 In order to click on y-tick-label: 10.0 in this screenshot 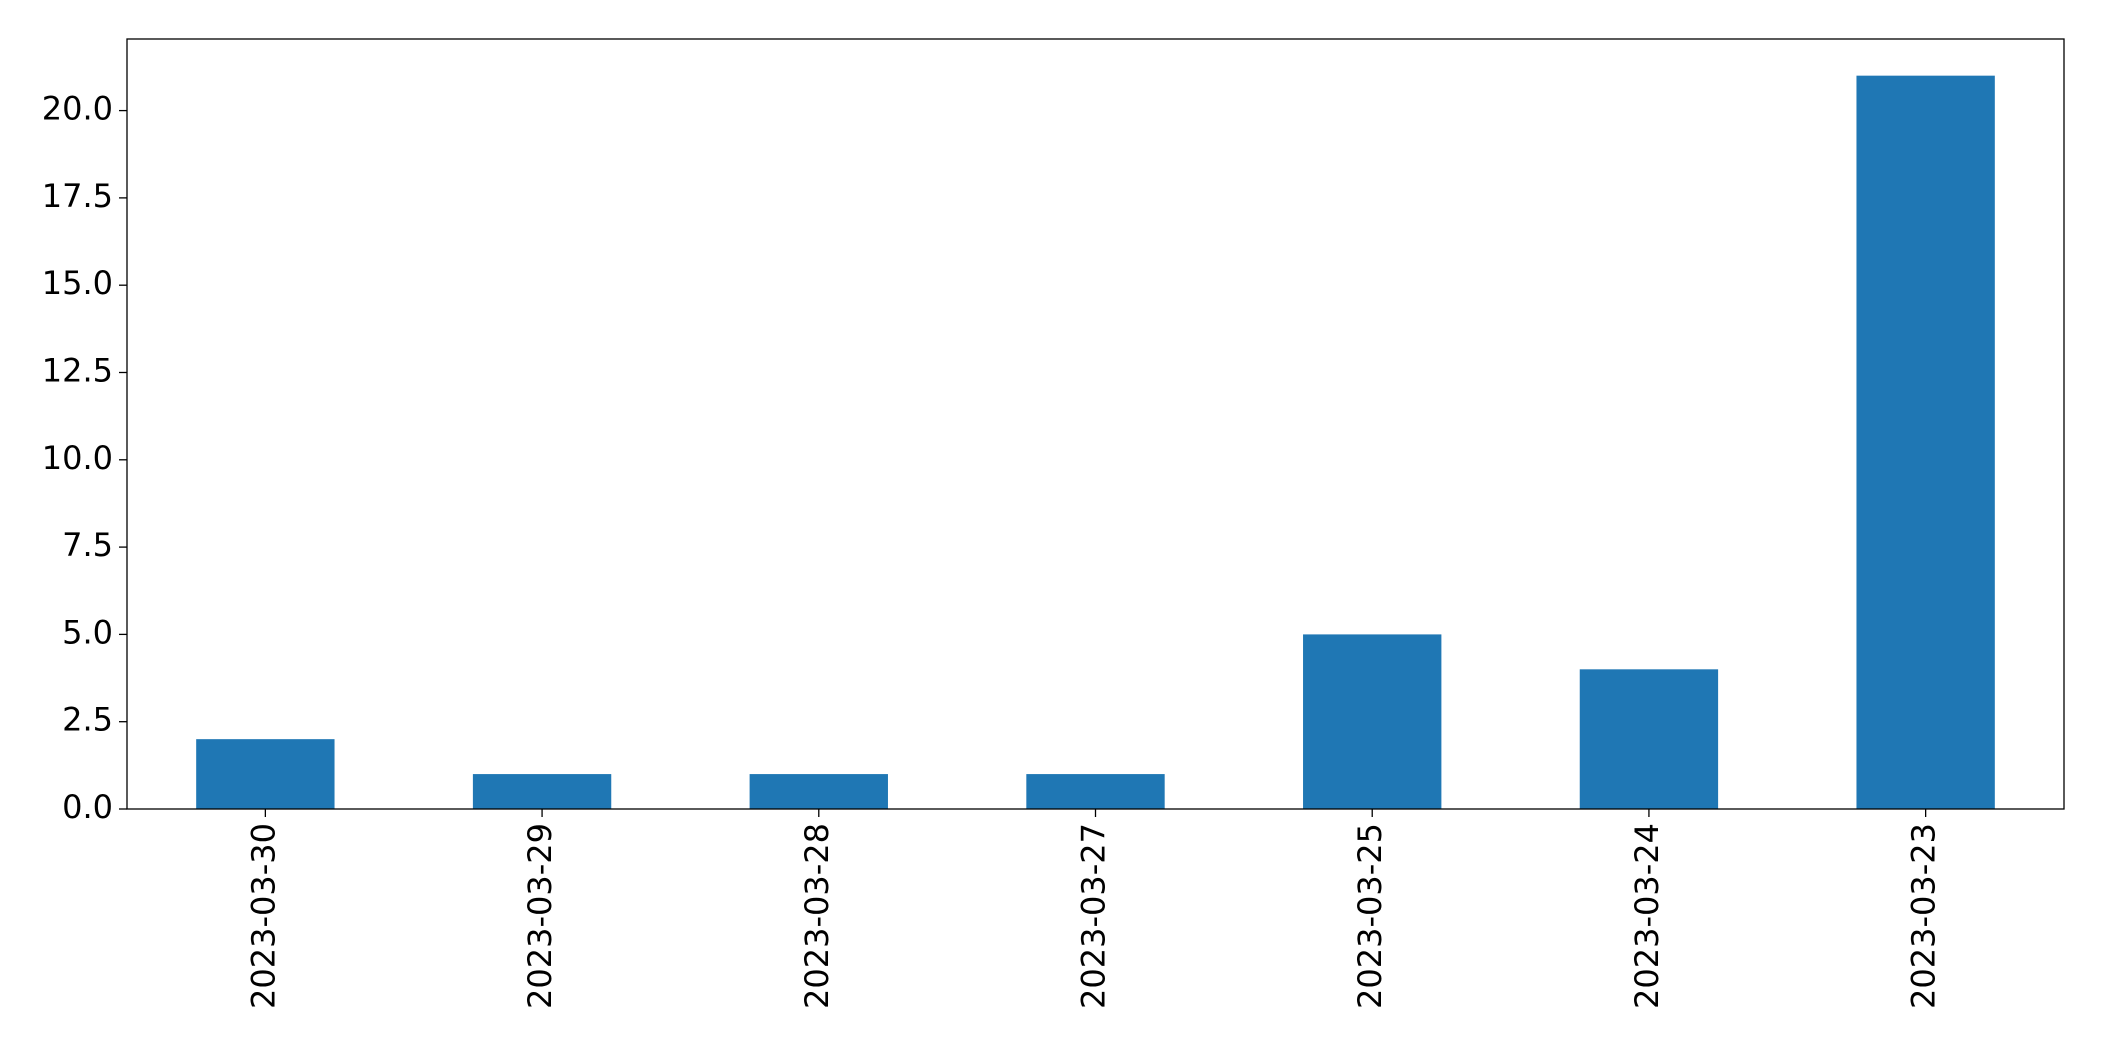, I will do `click(77, 458)`.